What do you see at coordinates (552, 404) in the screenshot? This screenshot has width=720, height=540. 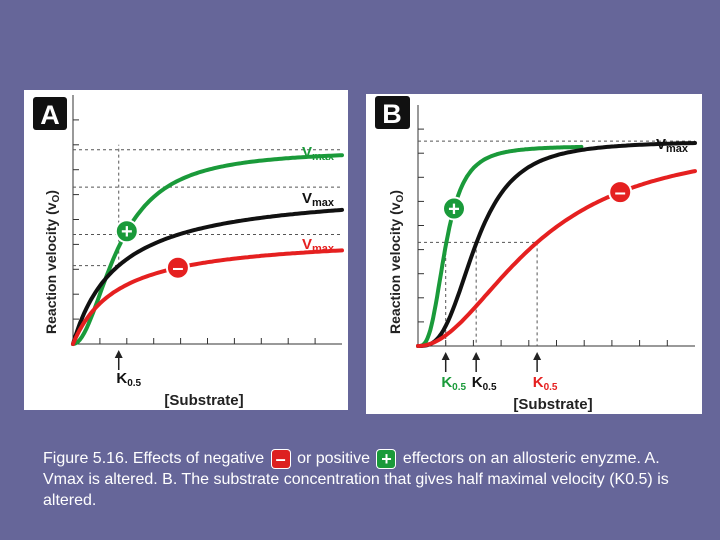 I see `panel-b-x-axis-title: [Substrate]` at bounding box center [552, 404].